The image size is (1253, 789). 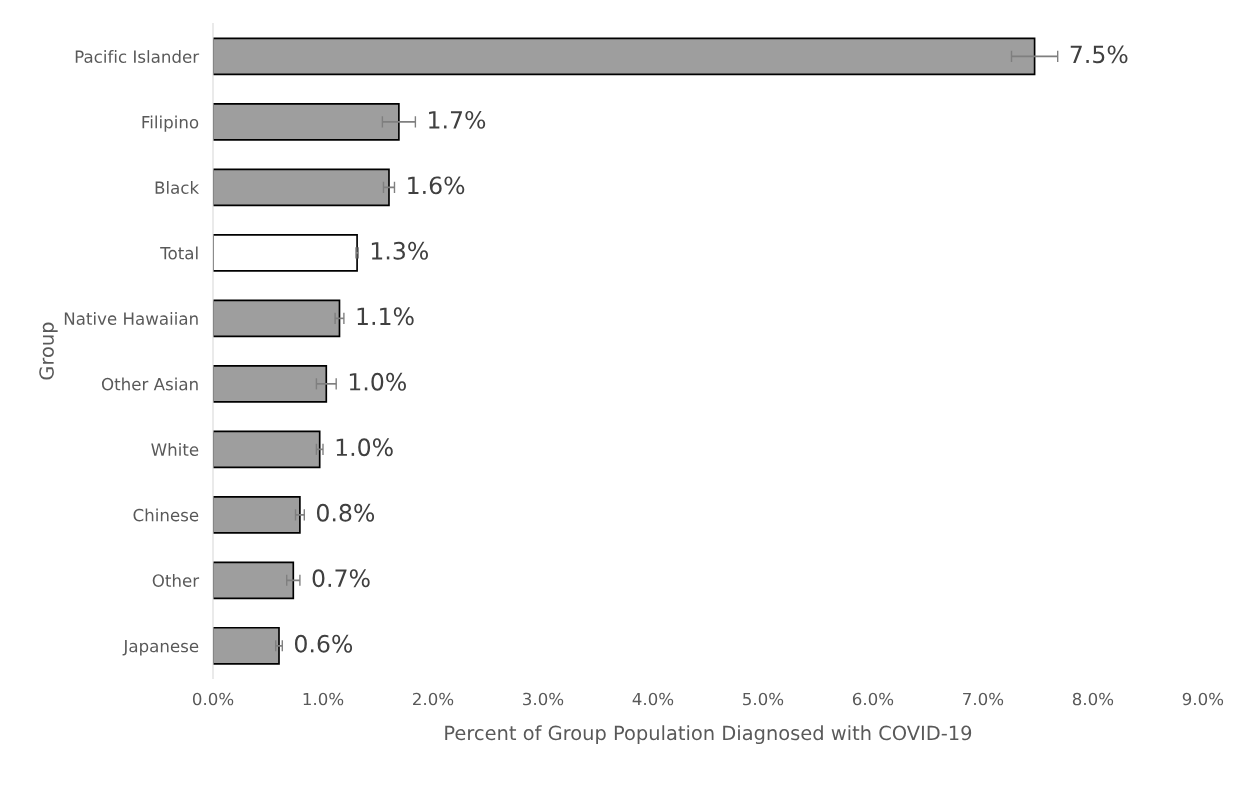 What do you see at coordinates (166, 515) in the screenshot?
I see `y-tick-label: Chinese` at bounding box center [166, 515].